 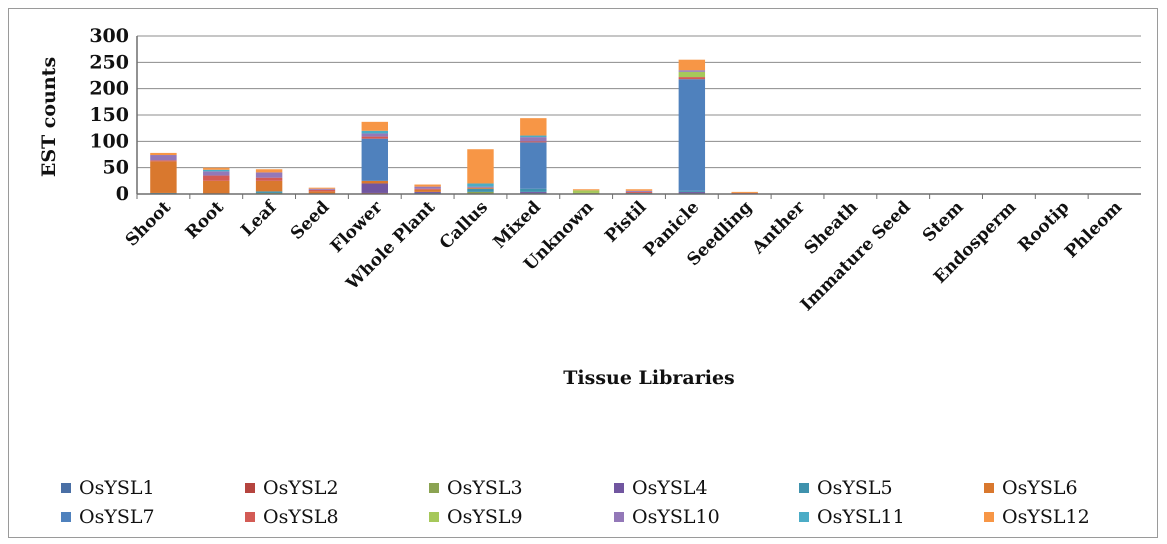 I want to click on legend-label: OsYSL10, so click(x=676, y=517).